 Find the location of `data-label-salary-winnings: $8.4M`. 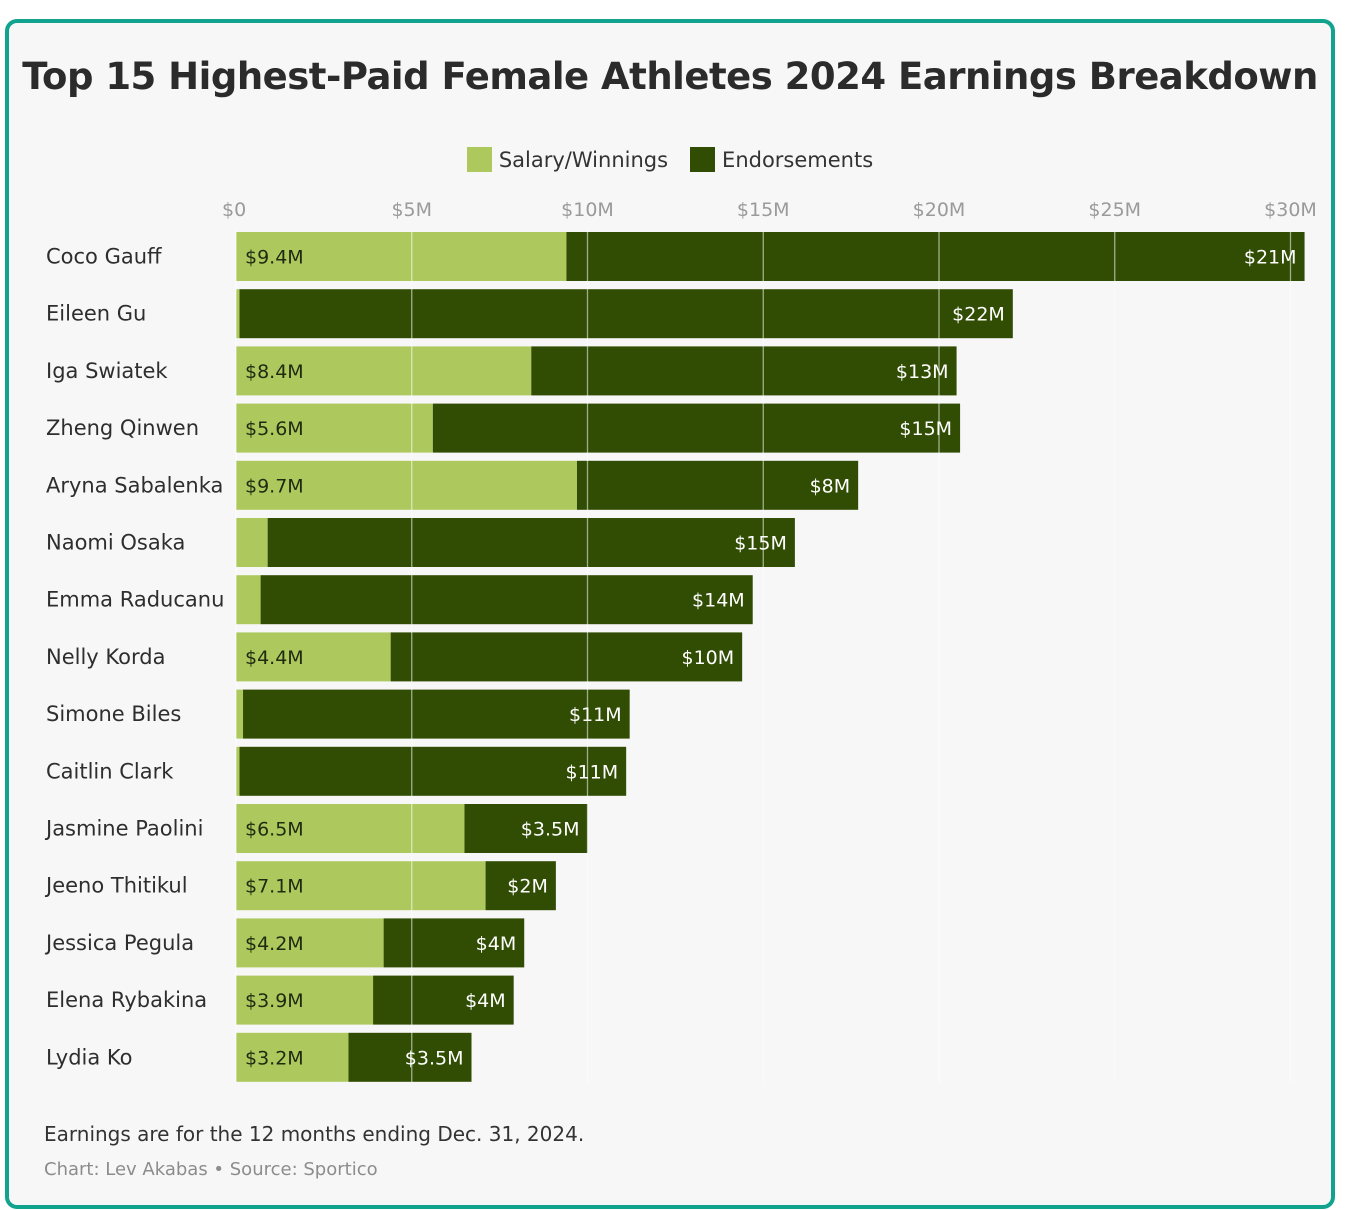

data-label-salary-winnings: $8.4M is located at coordinates (274, 372).